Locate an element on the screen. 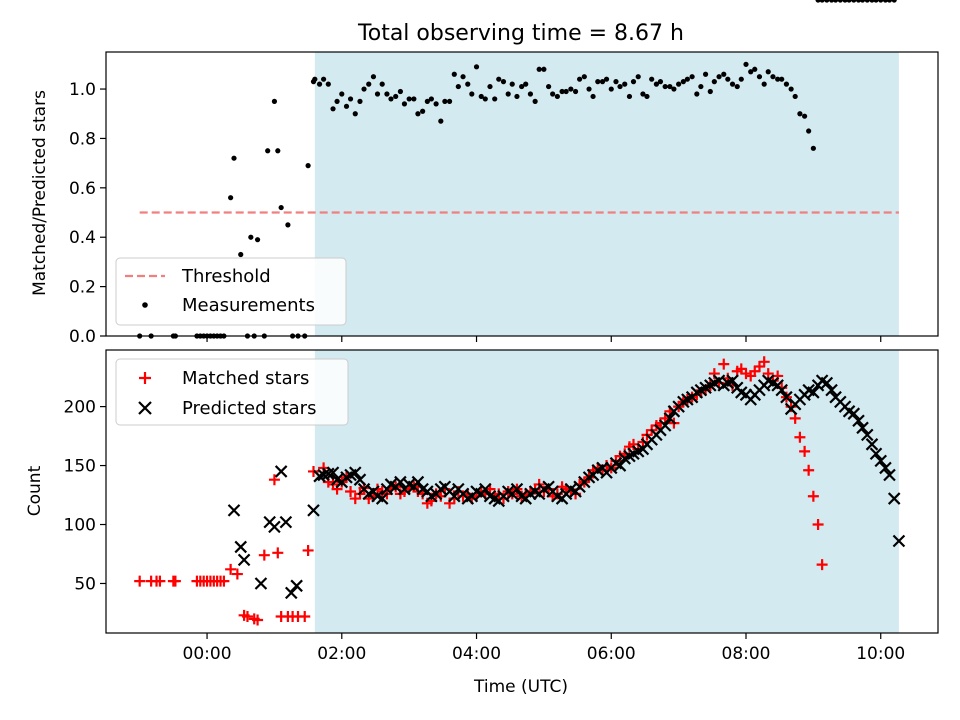  matched-legend-label: Matched stars is located at coordinates (245, 378).